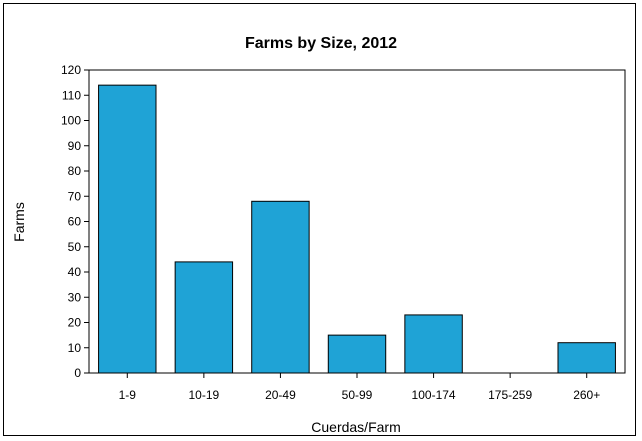  Describe the element at coordinates (75, 146) in the screenshot. I see `y-tick-label: 90` at that location.